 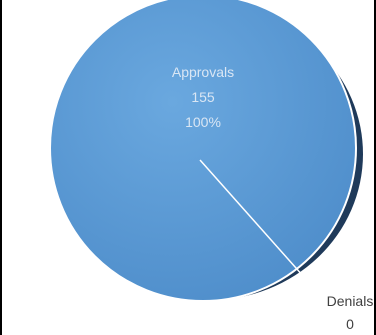 What do you see at coordinates (256, 223) in the screenshot?
I see `leader-line-denials` at bounding box center [256, 223].